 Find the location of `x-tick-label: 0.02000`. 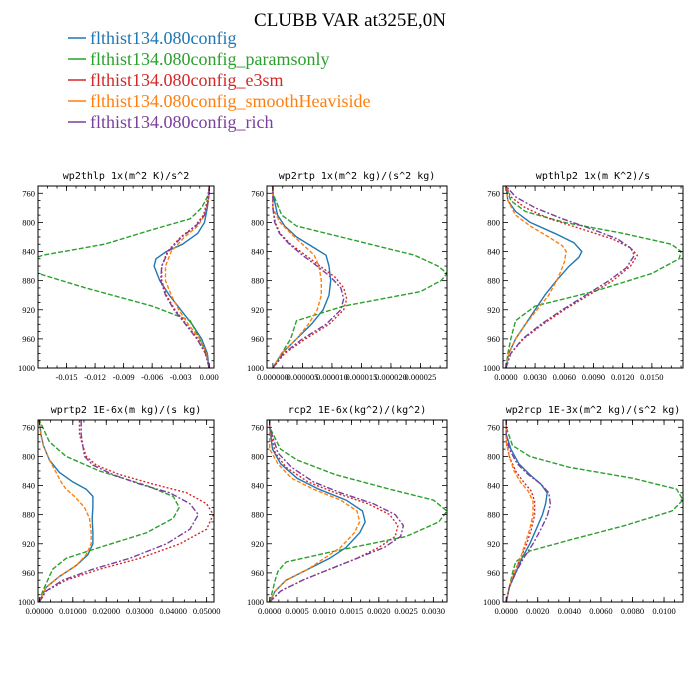

x-tick-label: 0.02000 is located at coordinates (106, 611).